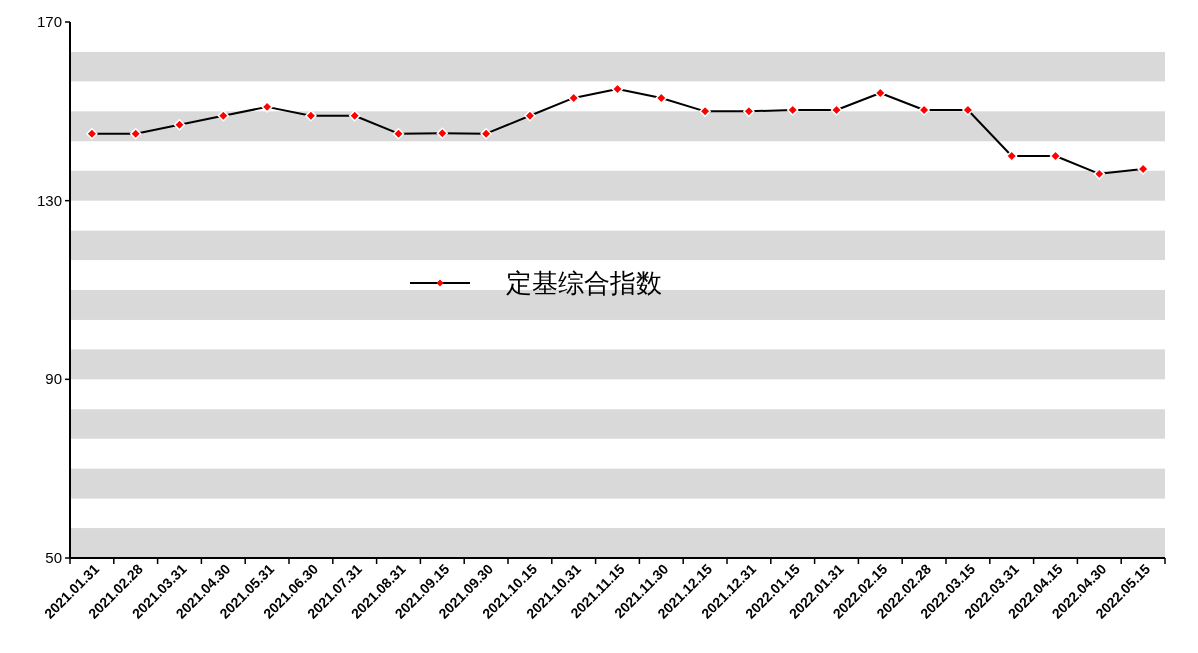  I want to click on y-tick-label: 50, so click(53, 557).